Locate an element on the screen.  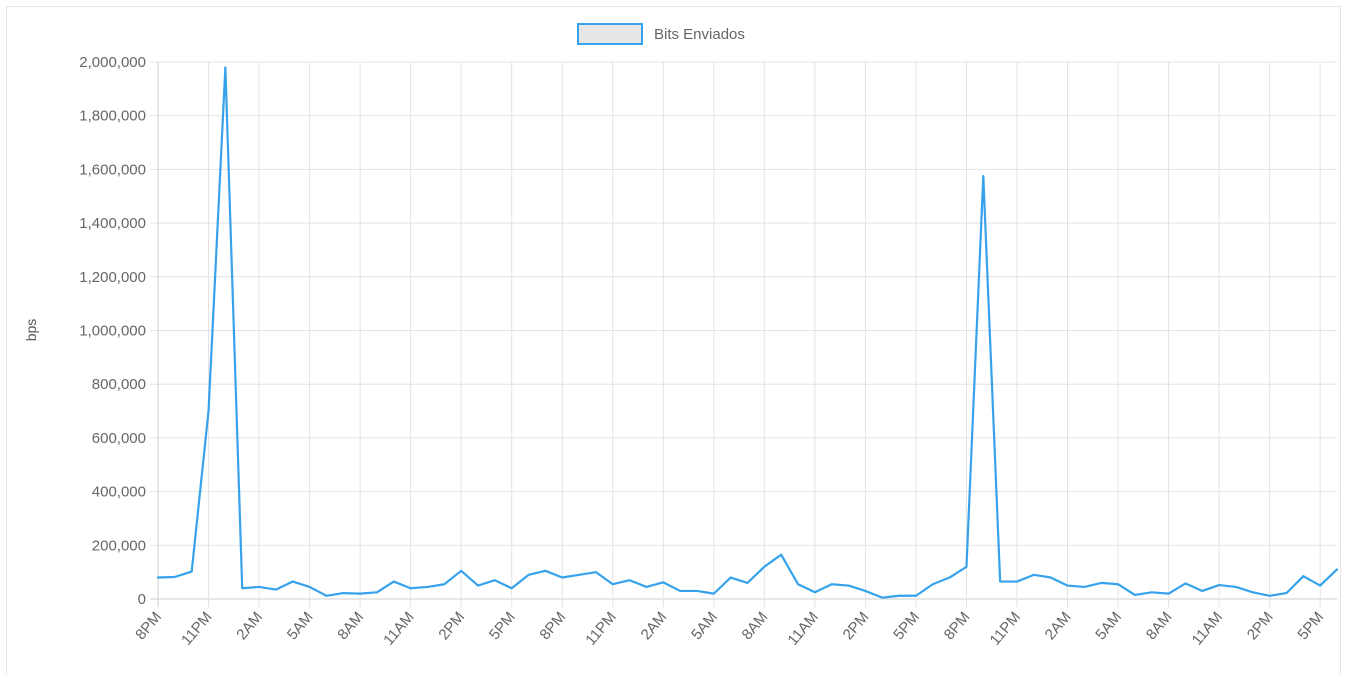
y-tick-label: 400,000 is located at coordinates (119, 492).